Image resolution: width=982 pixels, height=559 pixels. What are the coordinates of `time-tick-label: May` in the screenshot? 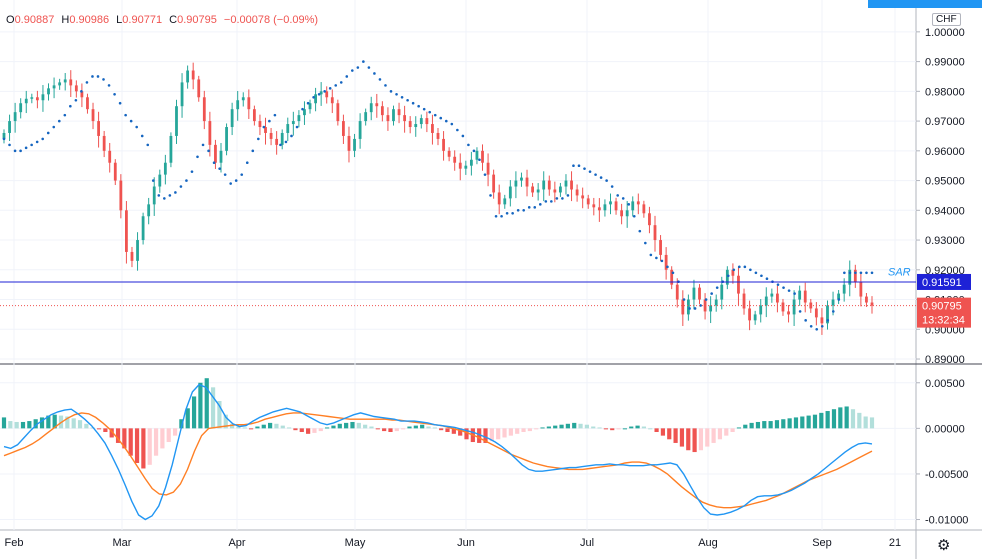 It's located at (355, 543).